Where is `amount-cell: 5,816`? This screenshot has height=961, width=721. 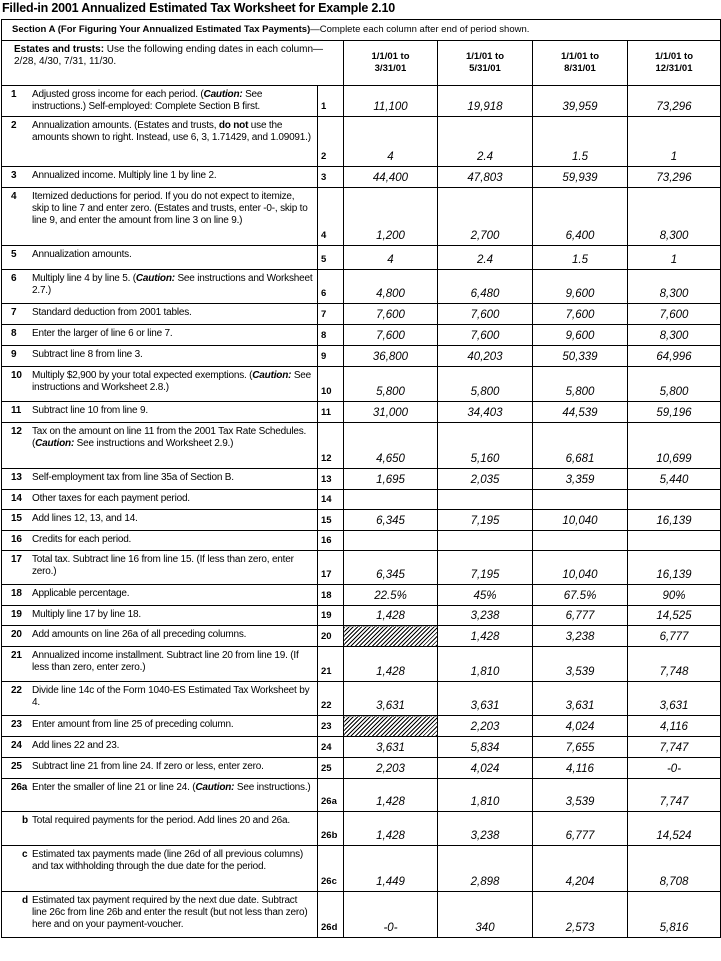
amount-cell: 5,816 is located at coordinates (673, 914).